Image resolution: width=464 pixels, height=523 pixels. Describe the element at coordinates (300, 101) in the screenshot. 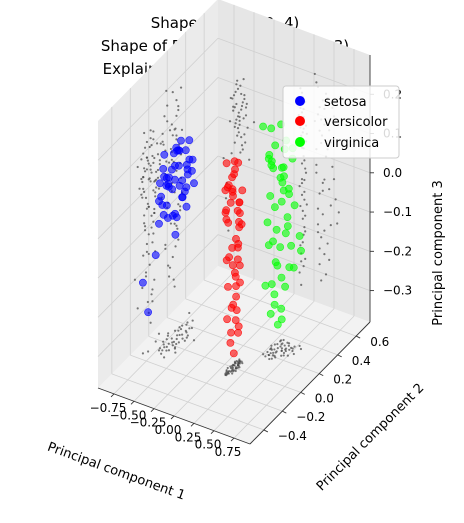

I see `legend-marker-setosa` at that location.